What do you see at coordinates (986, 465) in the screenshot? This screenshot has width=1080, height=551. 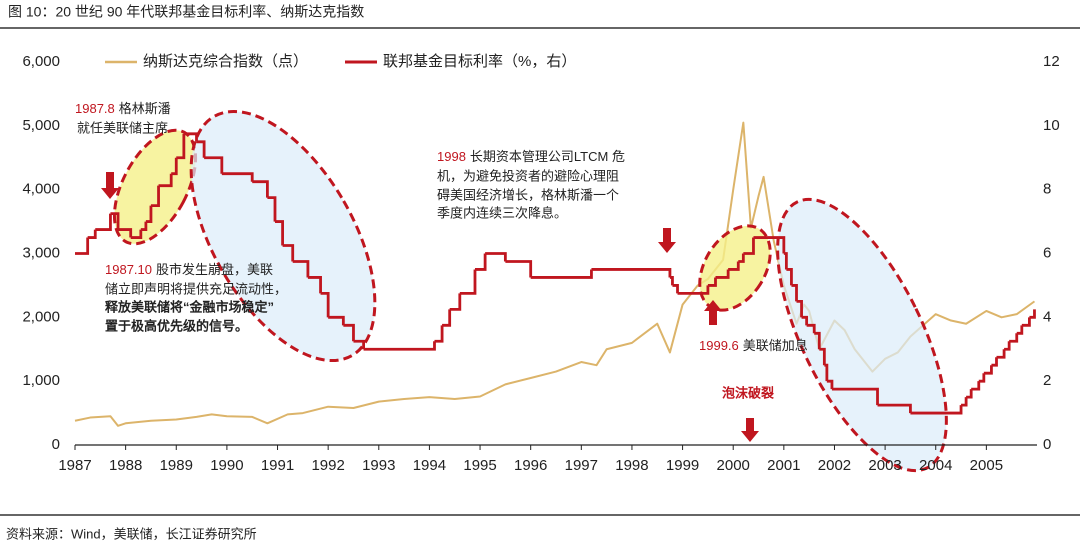 I see `x-tick-label: 2005` at bounding box center [986, 465].